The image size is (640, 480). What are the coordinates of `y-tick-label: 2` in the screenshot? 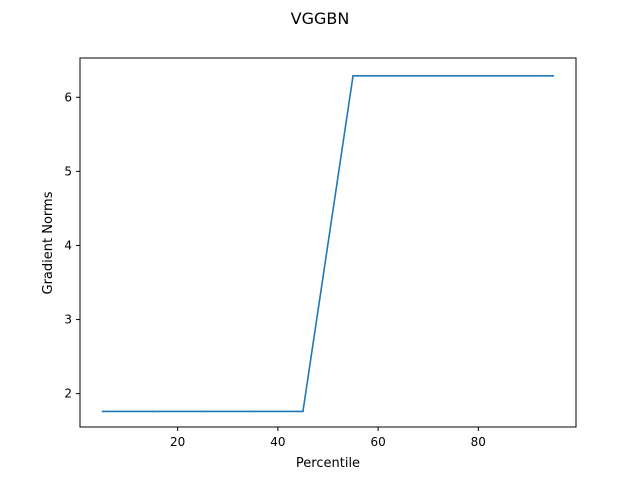 It's located at (68, 394).